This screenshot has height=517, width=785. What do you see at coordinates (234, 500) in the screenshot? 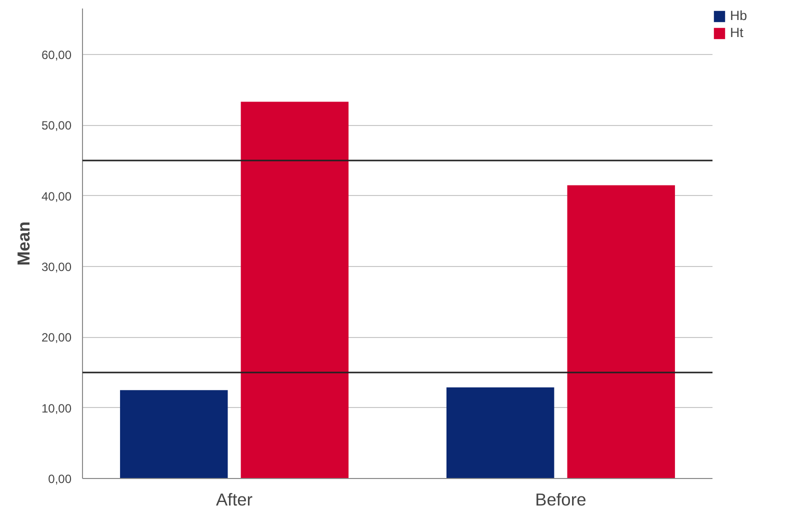
I see `x-tick-label: After` at bounding box center [234, 500].